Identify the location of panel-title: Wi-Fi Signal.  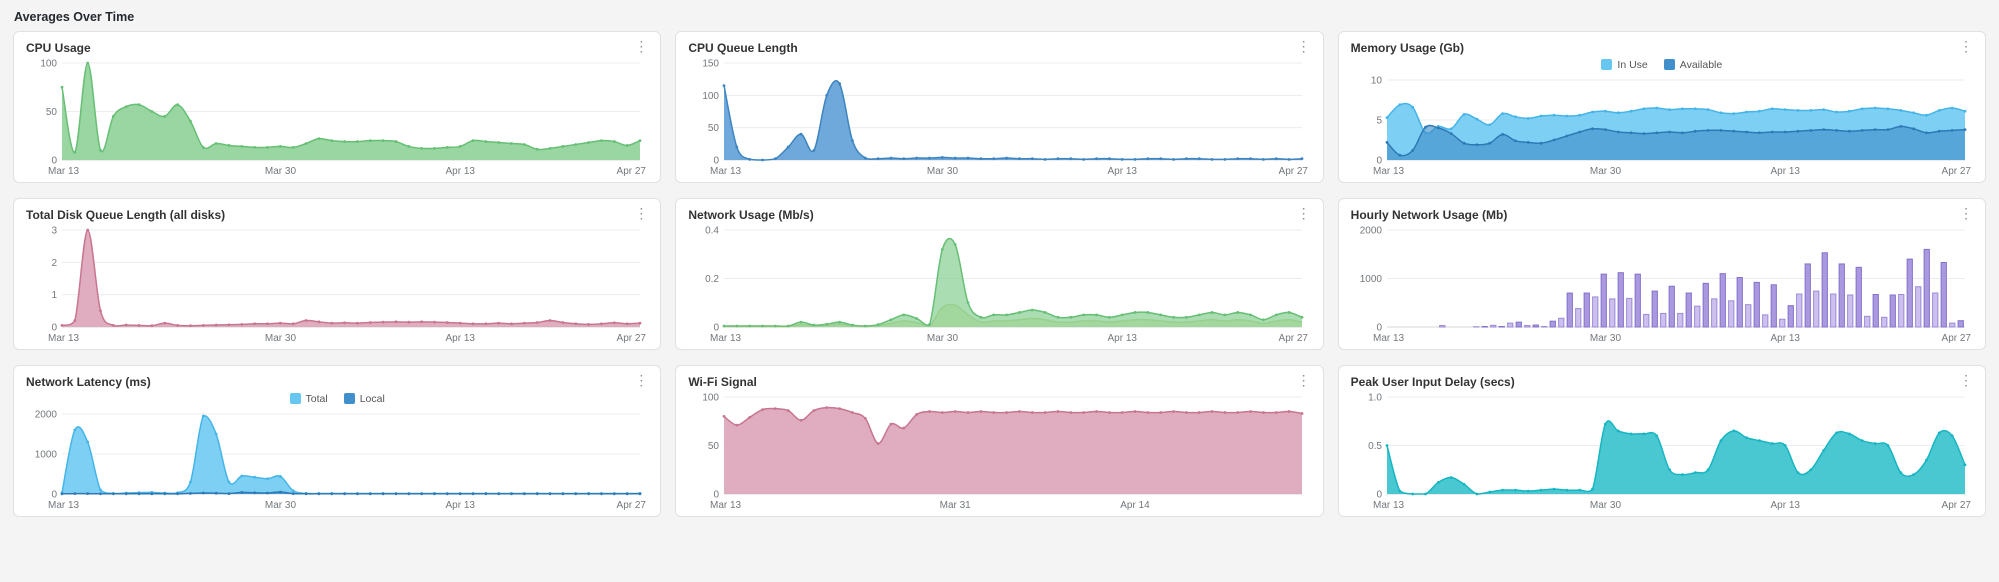
(722, 382).